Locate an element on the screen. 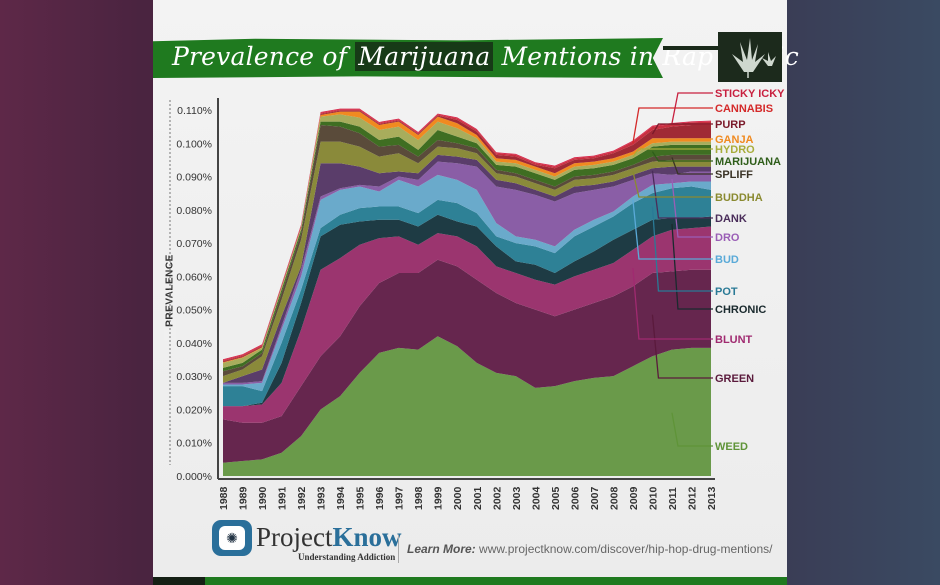 This screenshot has height=585, width=940. legend-label-blunt: BLUNT is located at coordinates (734, 340).